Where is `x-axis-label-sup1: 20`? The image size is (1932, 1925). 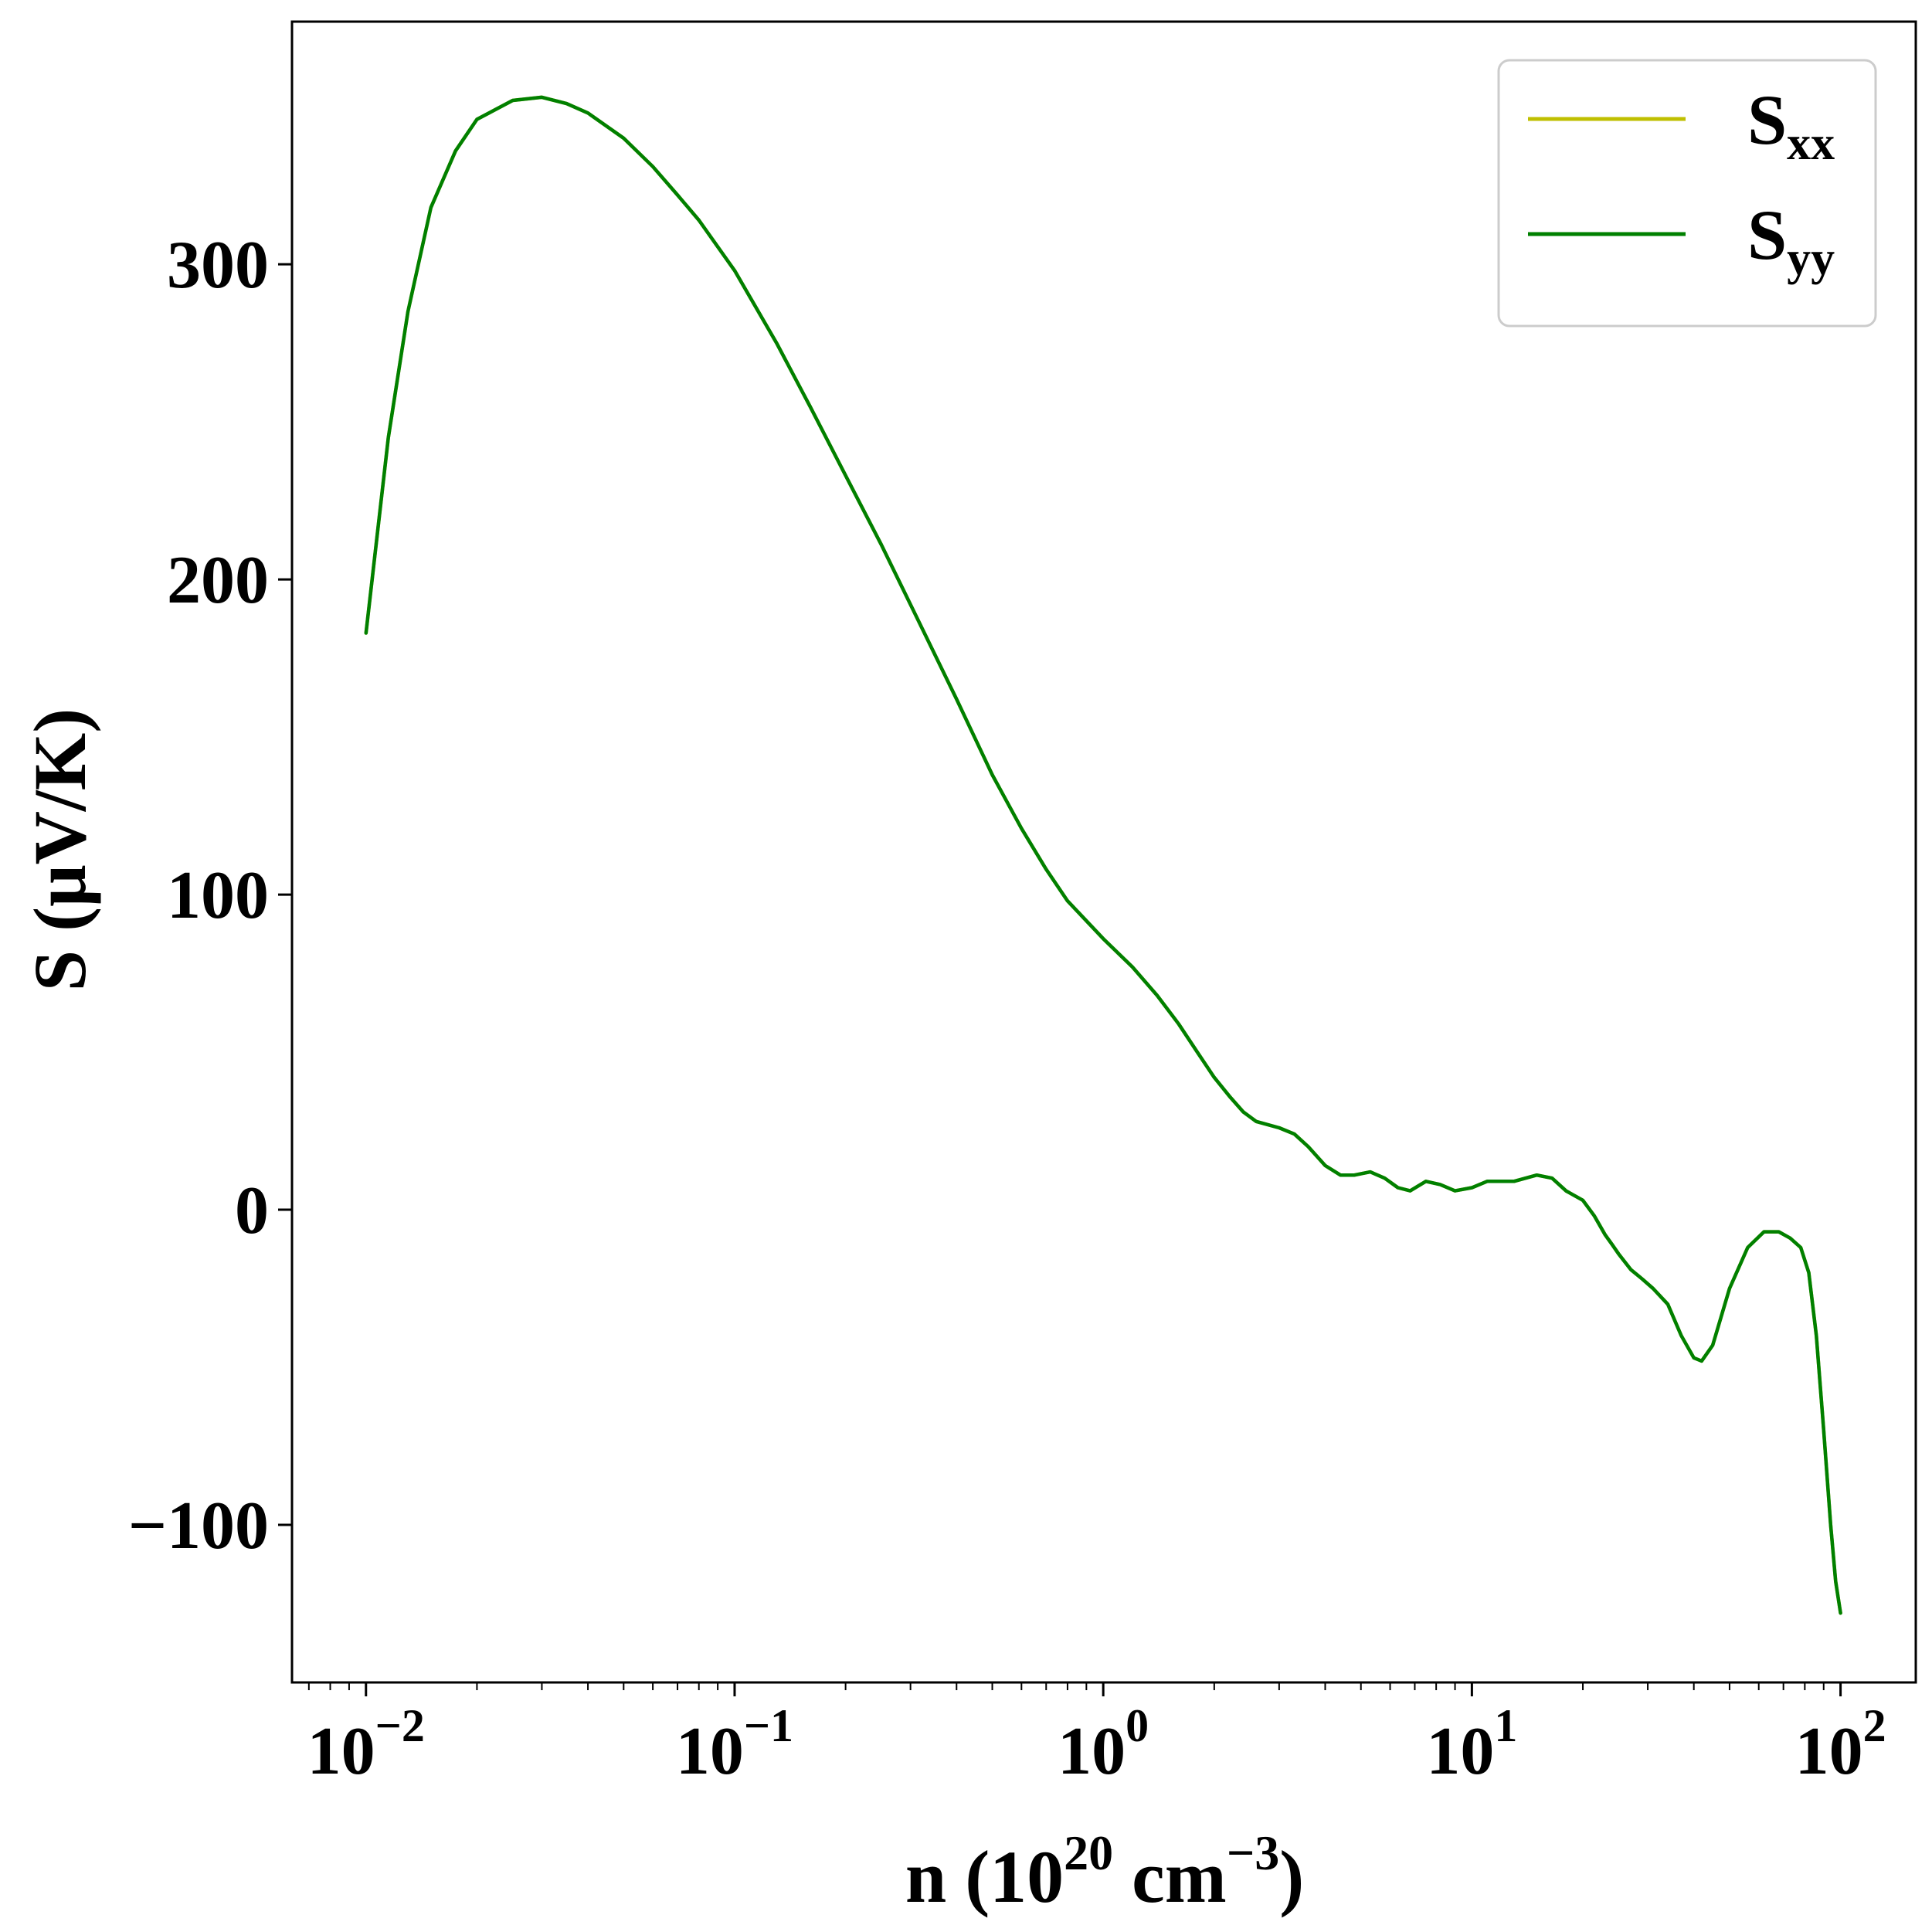 x-axis-label-sup1: 20 is located at coordinates (1088, 1852).